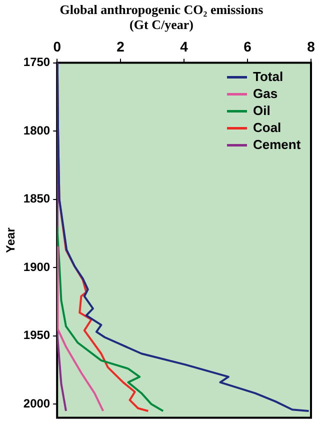 Image resolution: width=323 pixels, height=429 pixels. I want to click on y-tick-label: 1850, so click(36, 199).